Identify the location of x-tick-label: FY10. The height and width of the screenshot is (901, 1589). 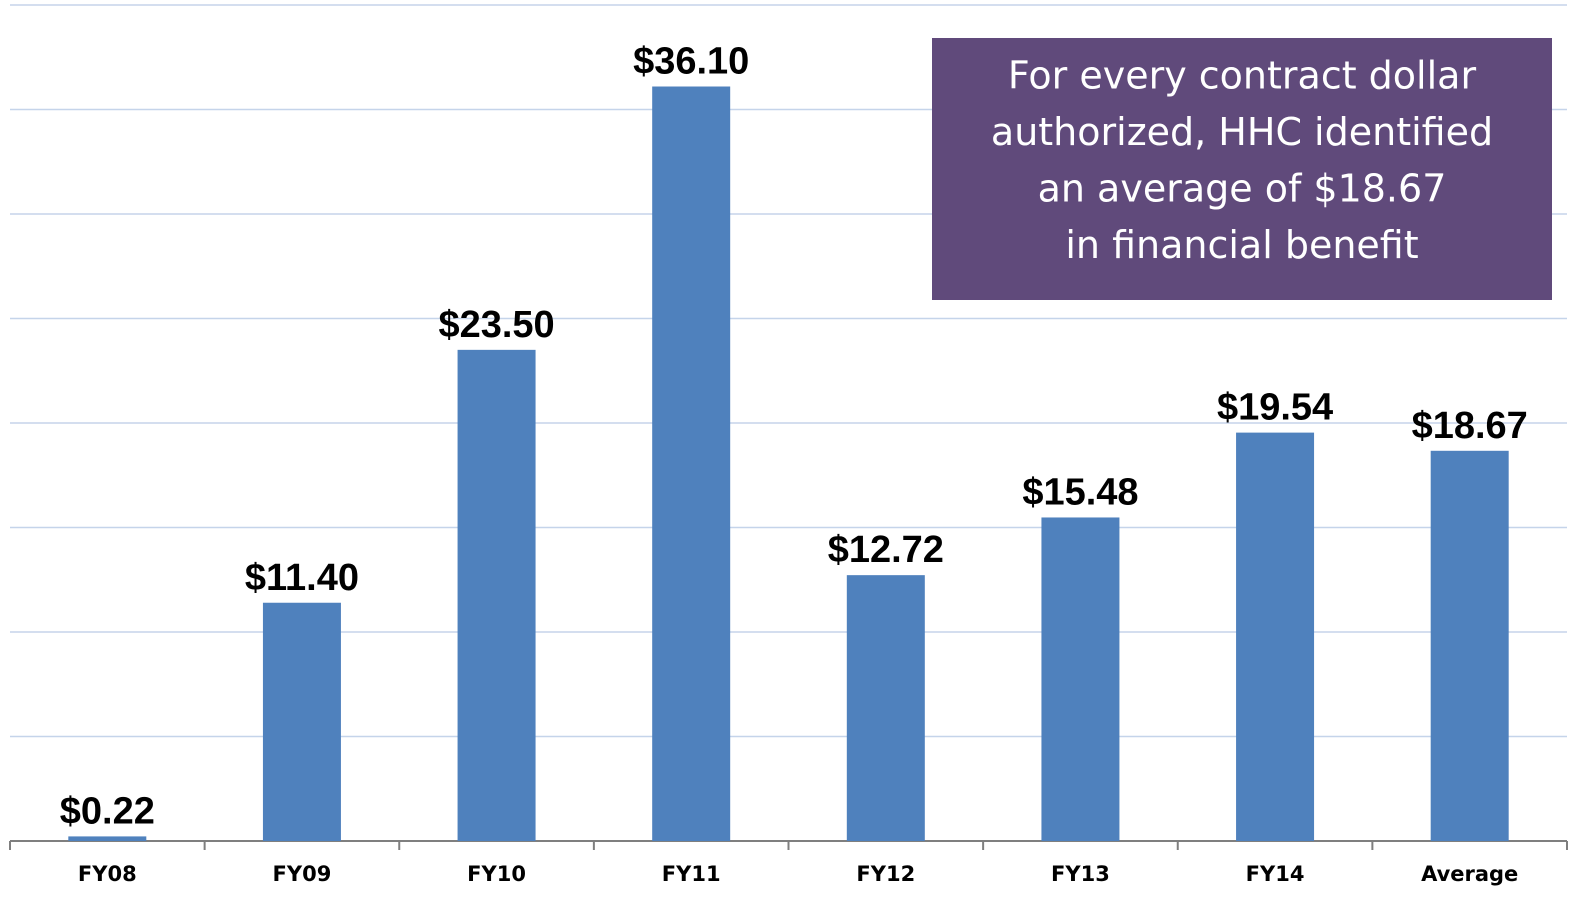
(496, 874).